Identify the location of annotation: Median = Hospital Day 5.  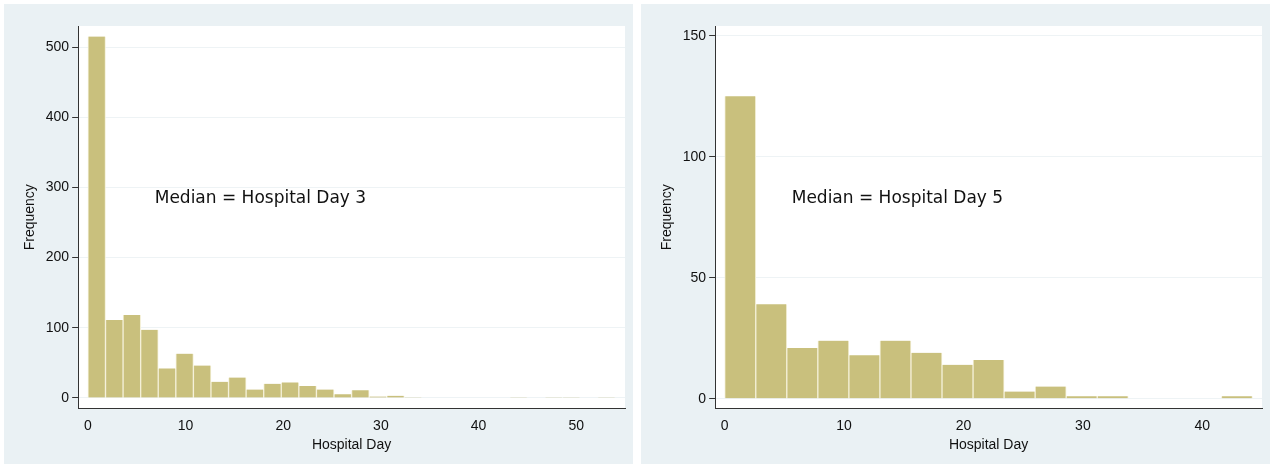
(897, 196).